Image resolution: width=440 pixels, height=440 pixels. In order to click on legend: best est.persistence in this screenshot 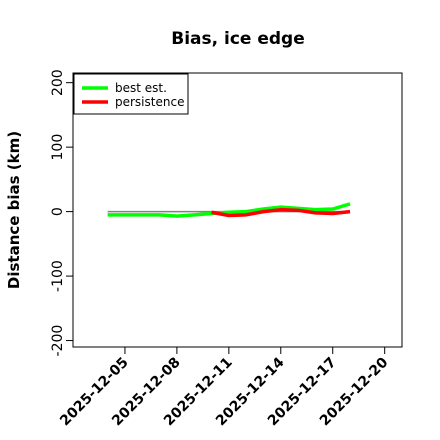, I will do `click(131, 94)`.